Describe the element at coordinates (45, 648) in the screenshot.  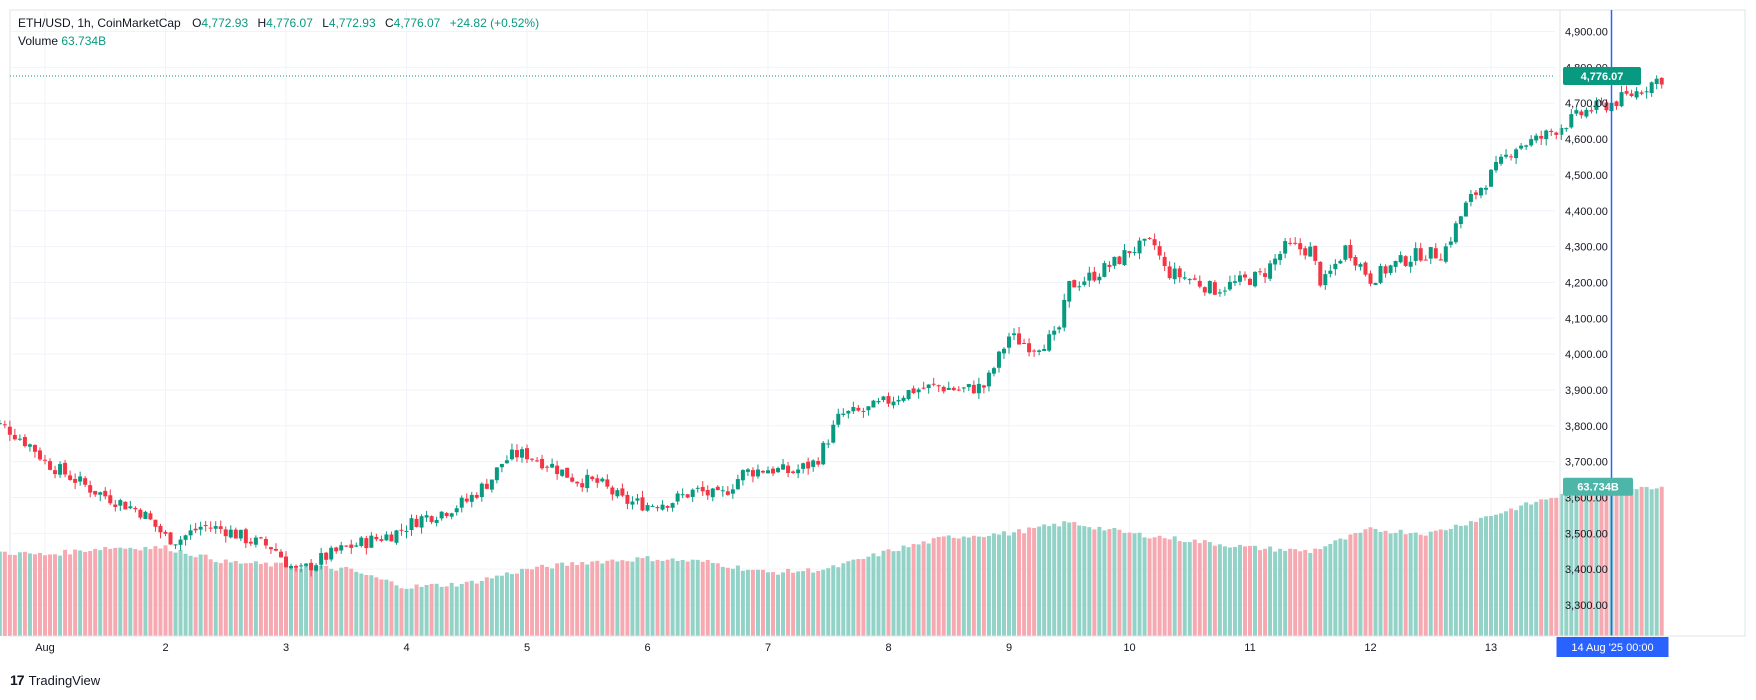
I see `time-tick-label: Aug` at that location.